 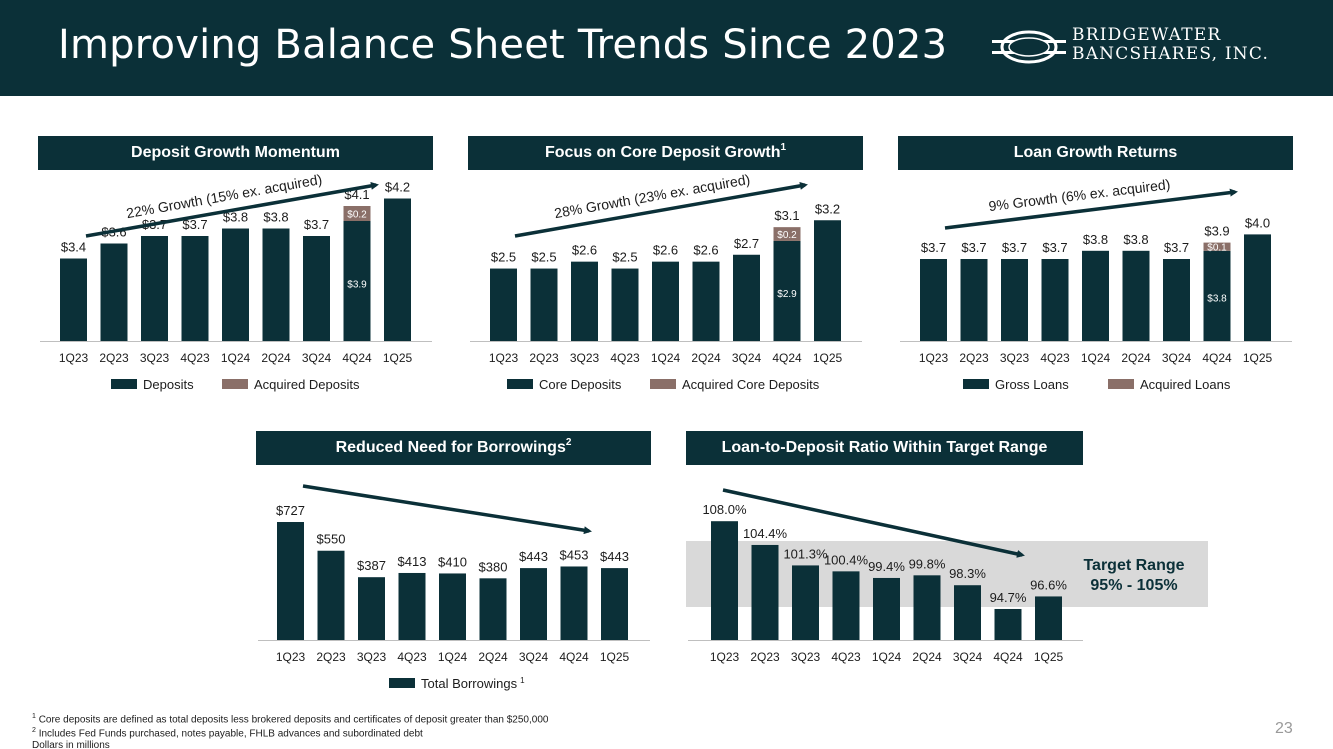 I want to click on ltd-tick-label: 1Q25, so click(x=1049, y=657).